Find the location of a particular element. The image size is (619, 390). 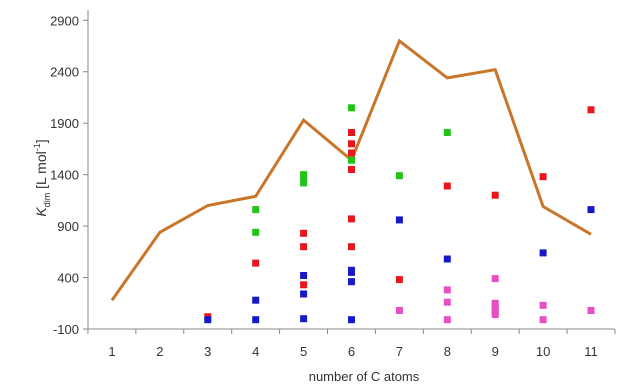

x-tick-label: 1 is located at coordinates (111, 351).